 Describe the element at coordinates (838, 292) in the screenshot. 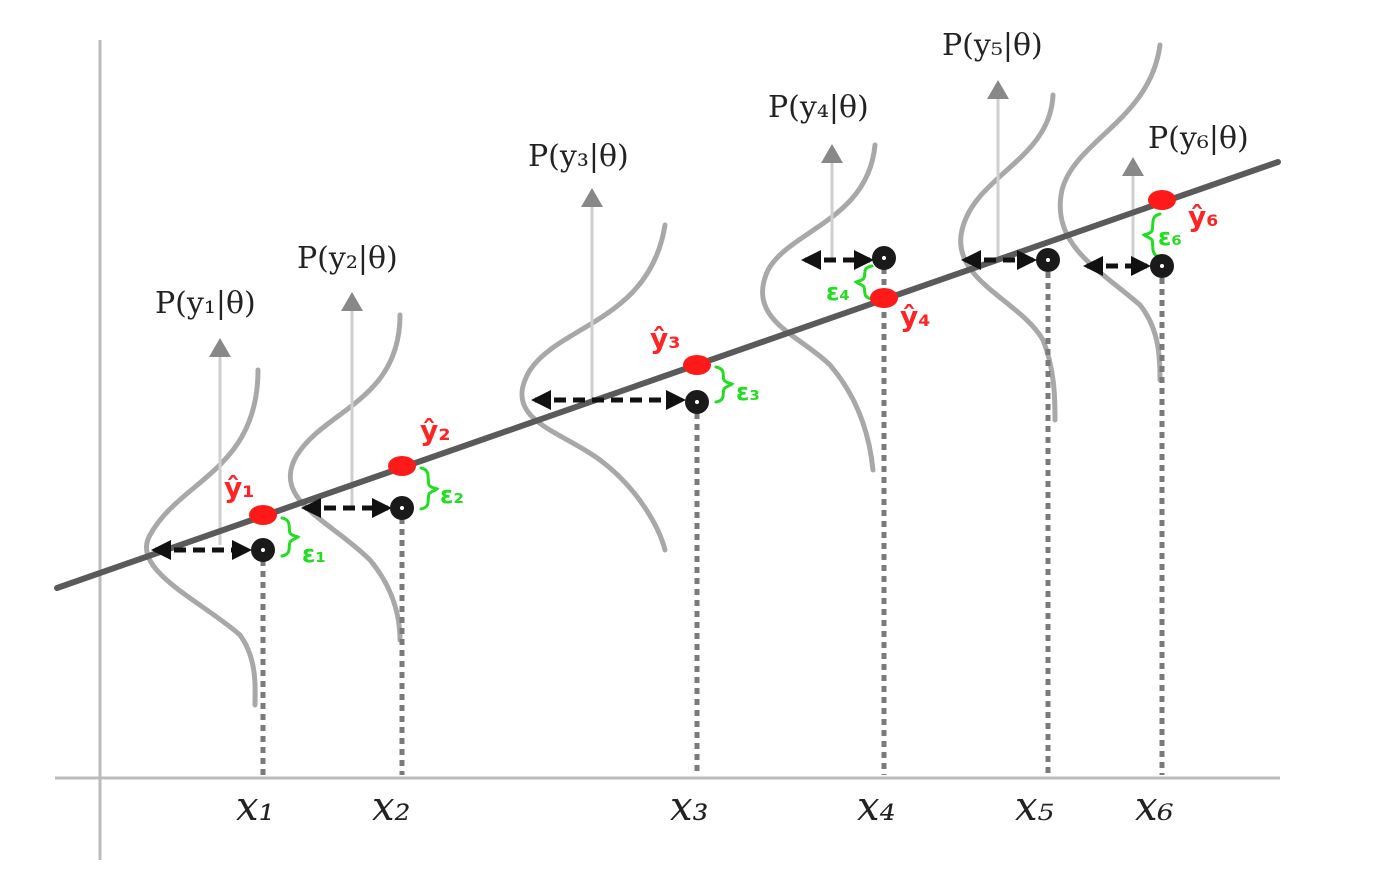

I see `error-label-4: ε₄` at that location.